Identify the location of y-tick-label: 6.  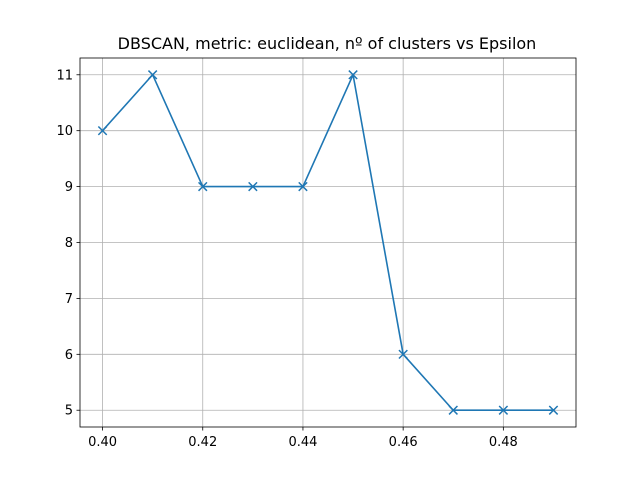
(69, 355).